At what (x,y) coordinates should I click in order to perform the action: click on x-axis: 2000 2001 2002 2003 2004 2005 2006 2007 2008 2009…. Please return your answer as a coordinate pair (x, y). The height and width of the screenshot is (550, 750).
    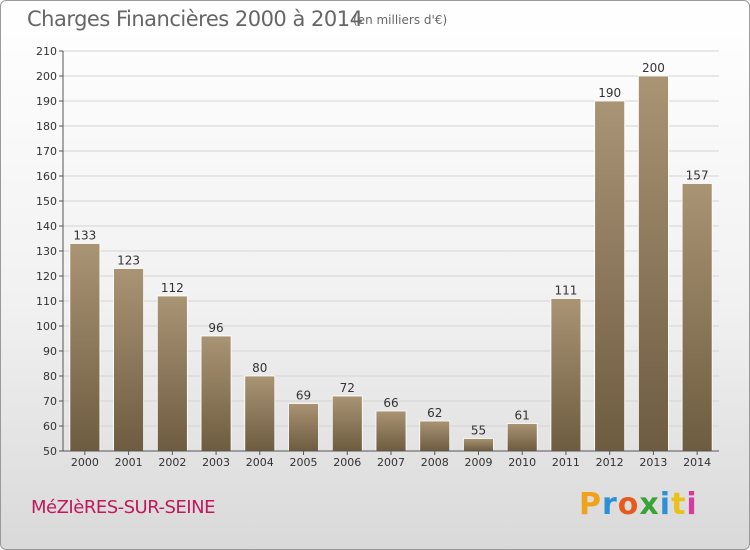
    Looking at the image, I should click on (391, 459).